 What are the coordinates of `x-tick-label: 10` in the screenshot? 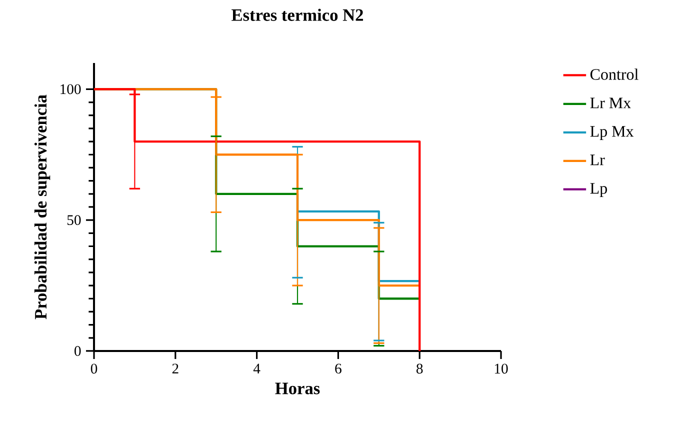 It's located at (501, 369).